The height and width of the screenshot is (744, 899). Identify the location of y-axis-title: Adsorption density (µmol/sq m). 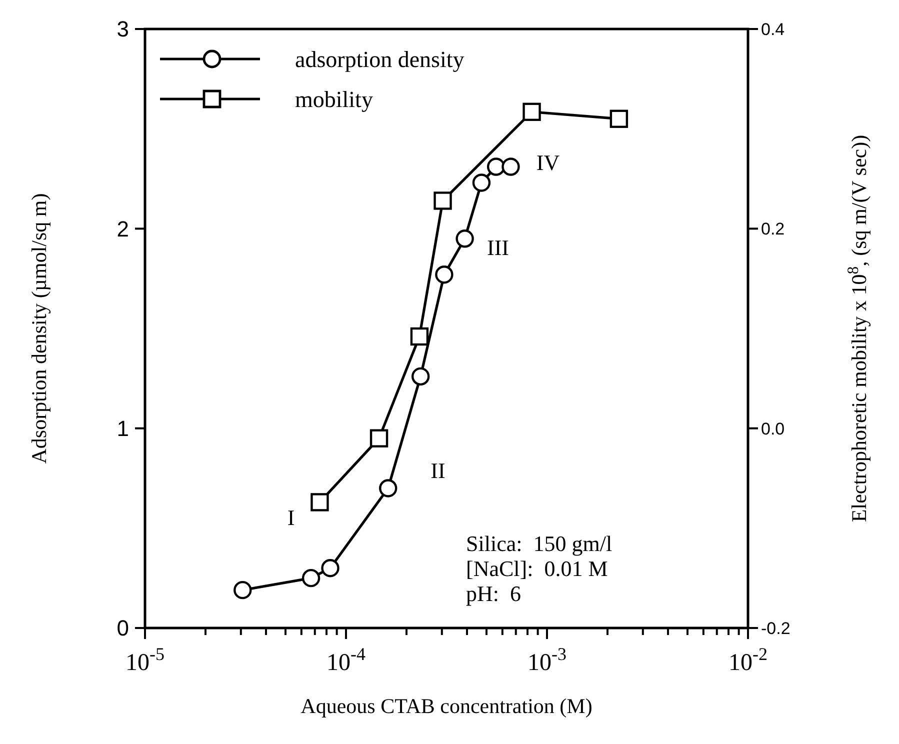
(39, 328).